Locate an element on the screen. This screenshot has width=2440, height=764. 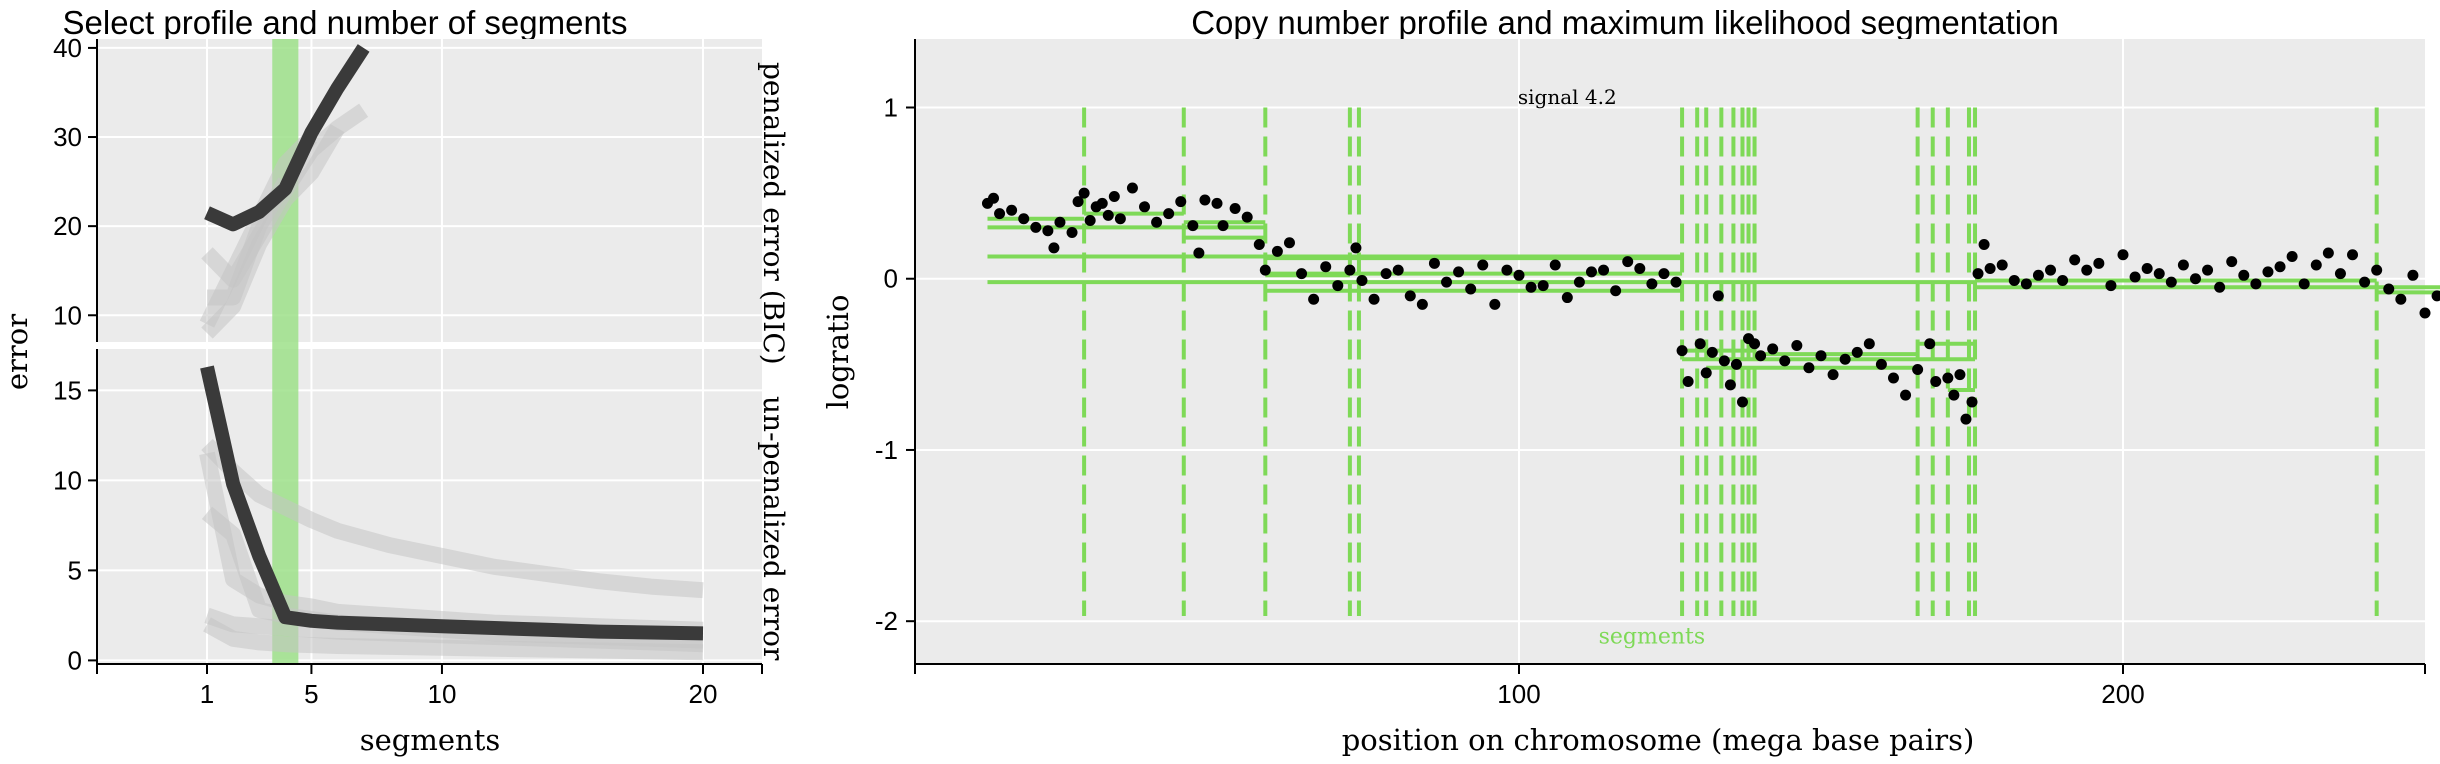
y-tick-label: 20 is located at coordinates (67, 226).